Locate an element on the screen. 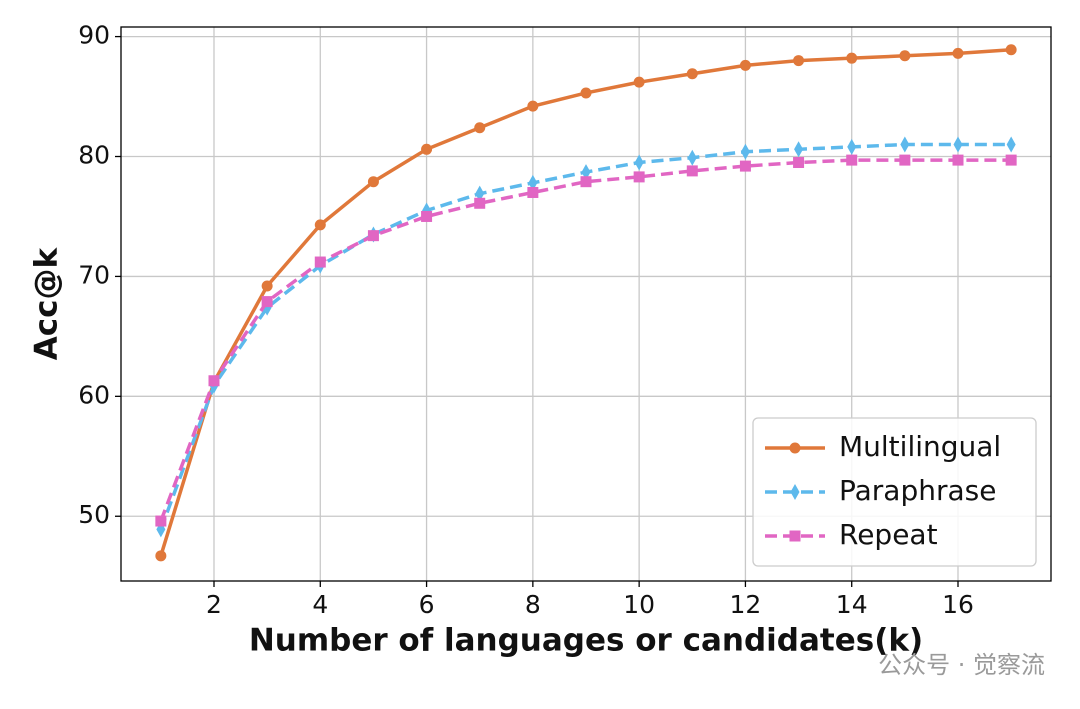  x-tick-label: 14 is located at coordinates (852, 604).